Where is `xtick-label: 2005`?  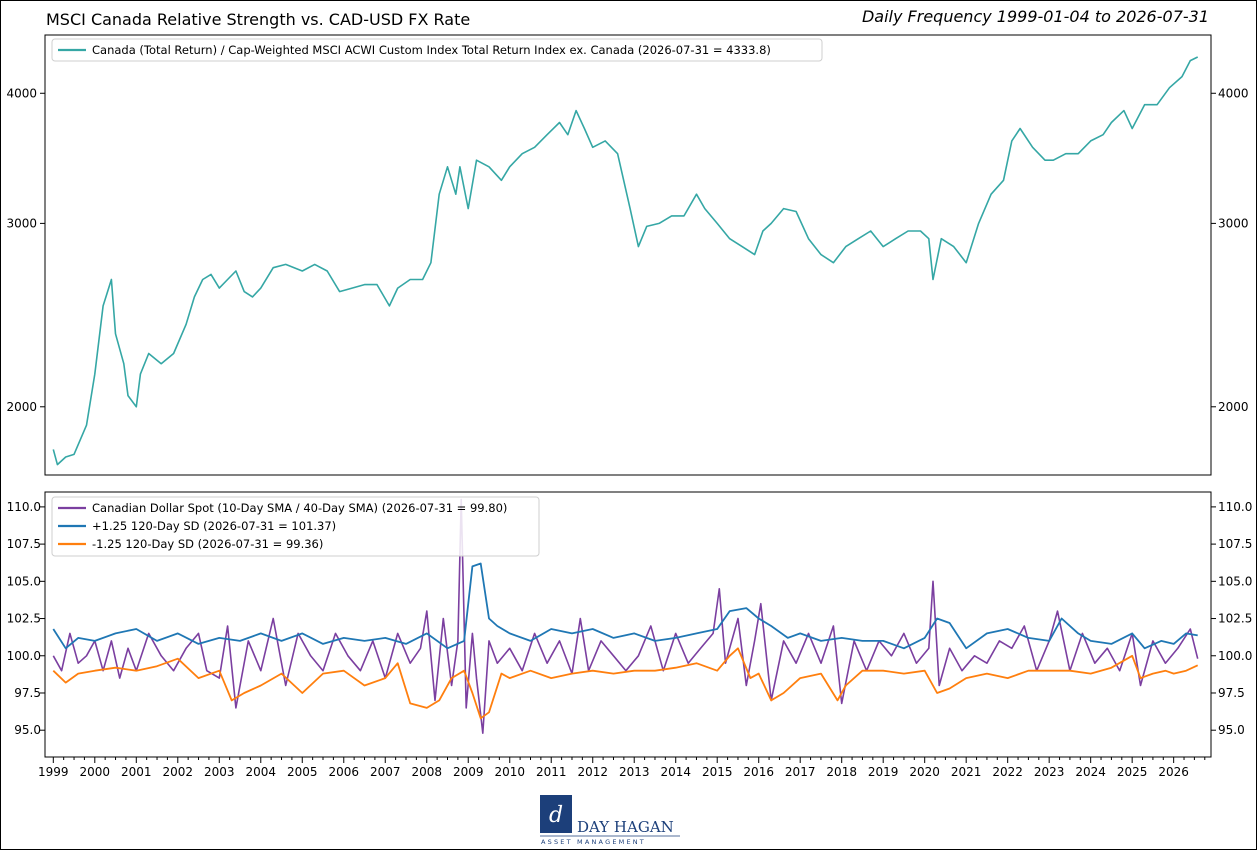 xtick-label: 2005 is located at coordinates (302, 772).